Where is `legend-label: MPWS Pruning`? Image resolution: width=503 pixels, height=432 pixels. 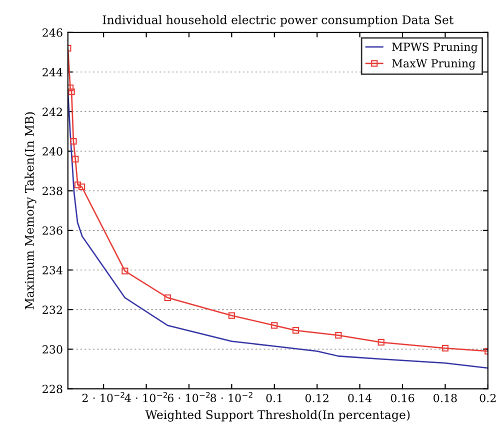
legend-label: MPWS Pruning is located at coordinates (435, 48).